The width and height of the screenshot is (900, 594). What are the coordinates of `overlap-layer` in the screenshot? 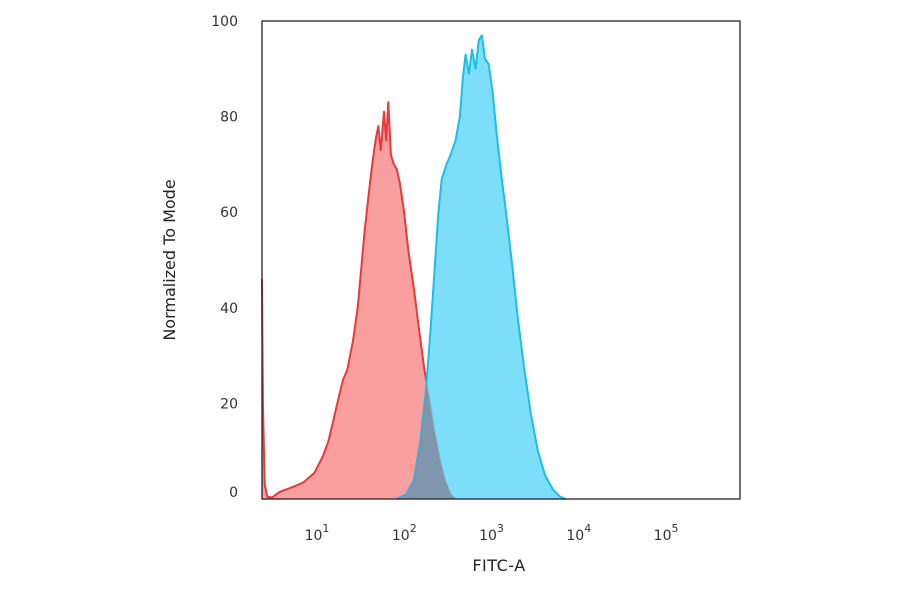 It's located at (426, 442).